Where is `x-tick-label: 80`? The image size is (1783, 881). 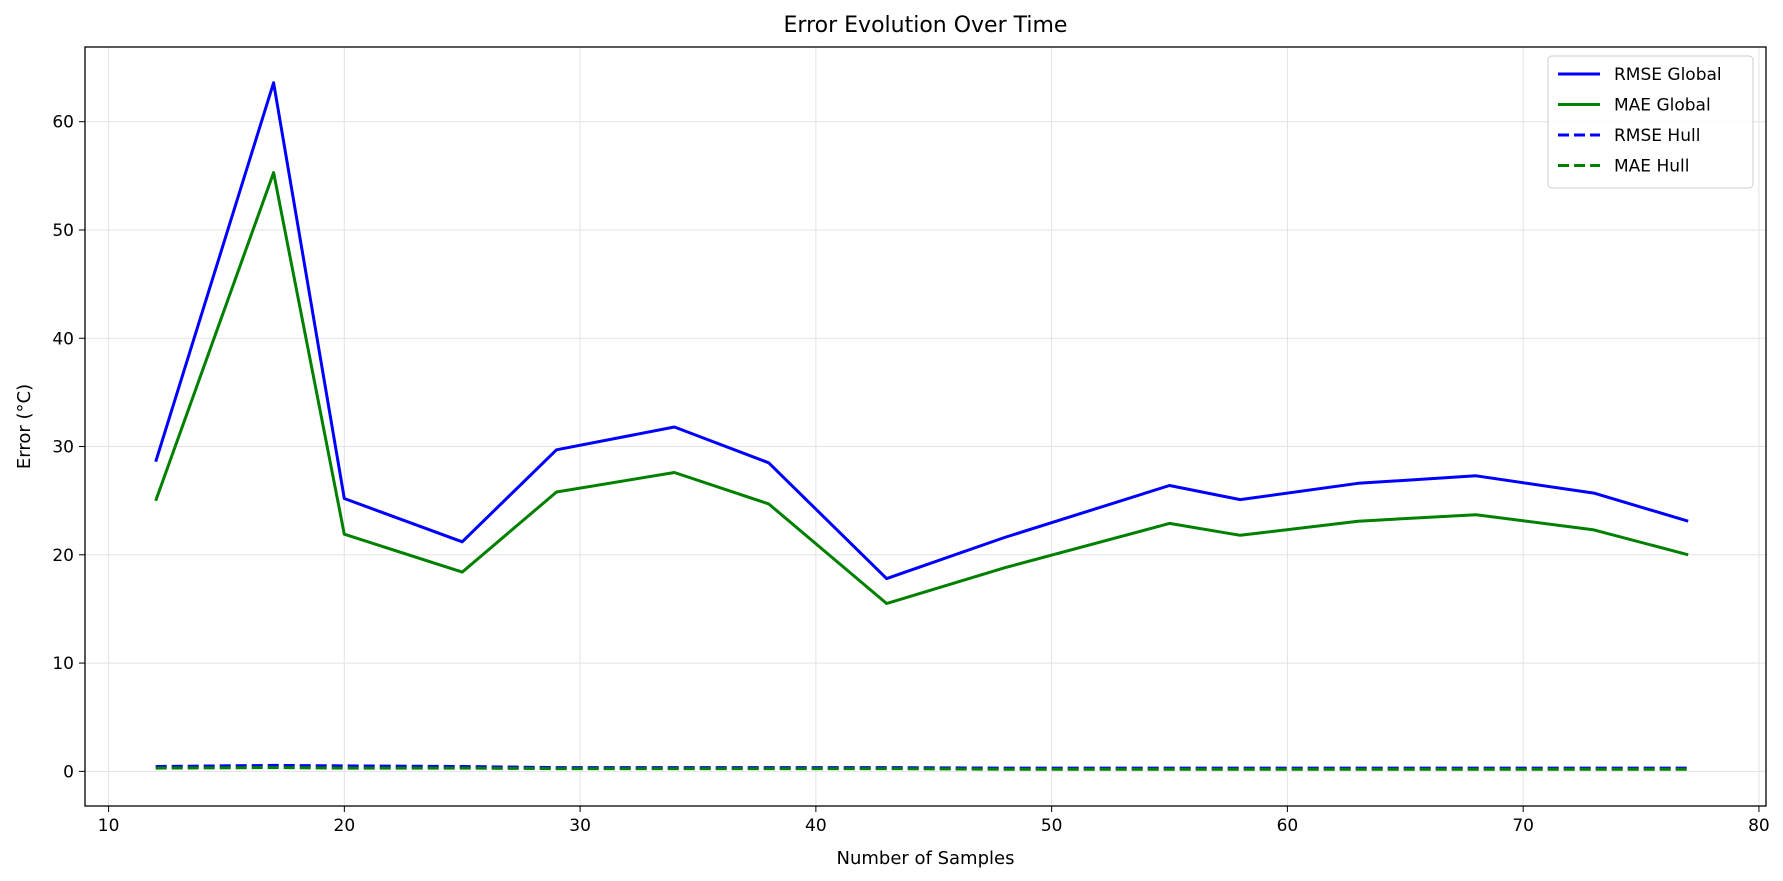
x-tick-label: 80 is located at coordinates (1759, 826).